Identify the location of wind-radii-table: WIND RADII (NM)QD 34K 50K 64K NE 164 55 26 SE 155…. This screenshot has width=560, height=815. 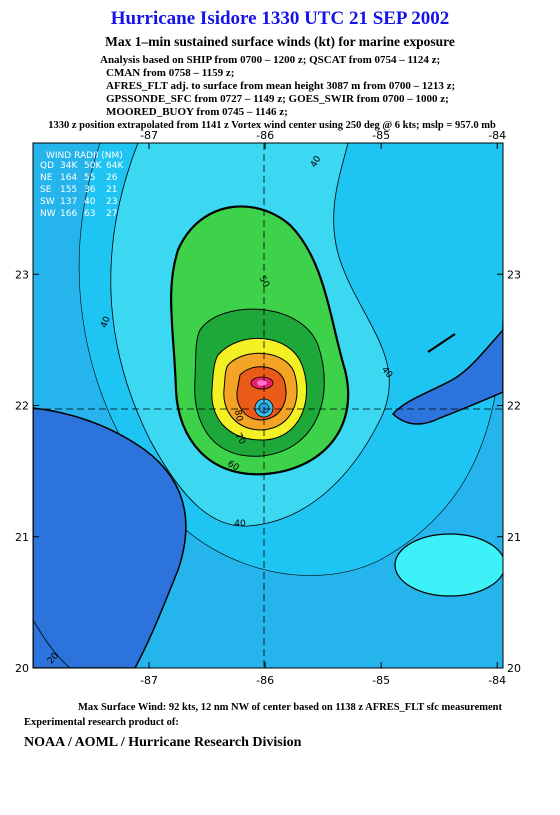
(82, 185).